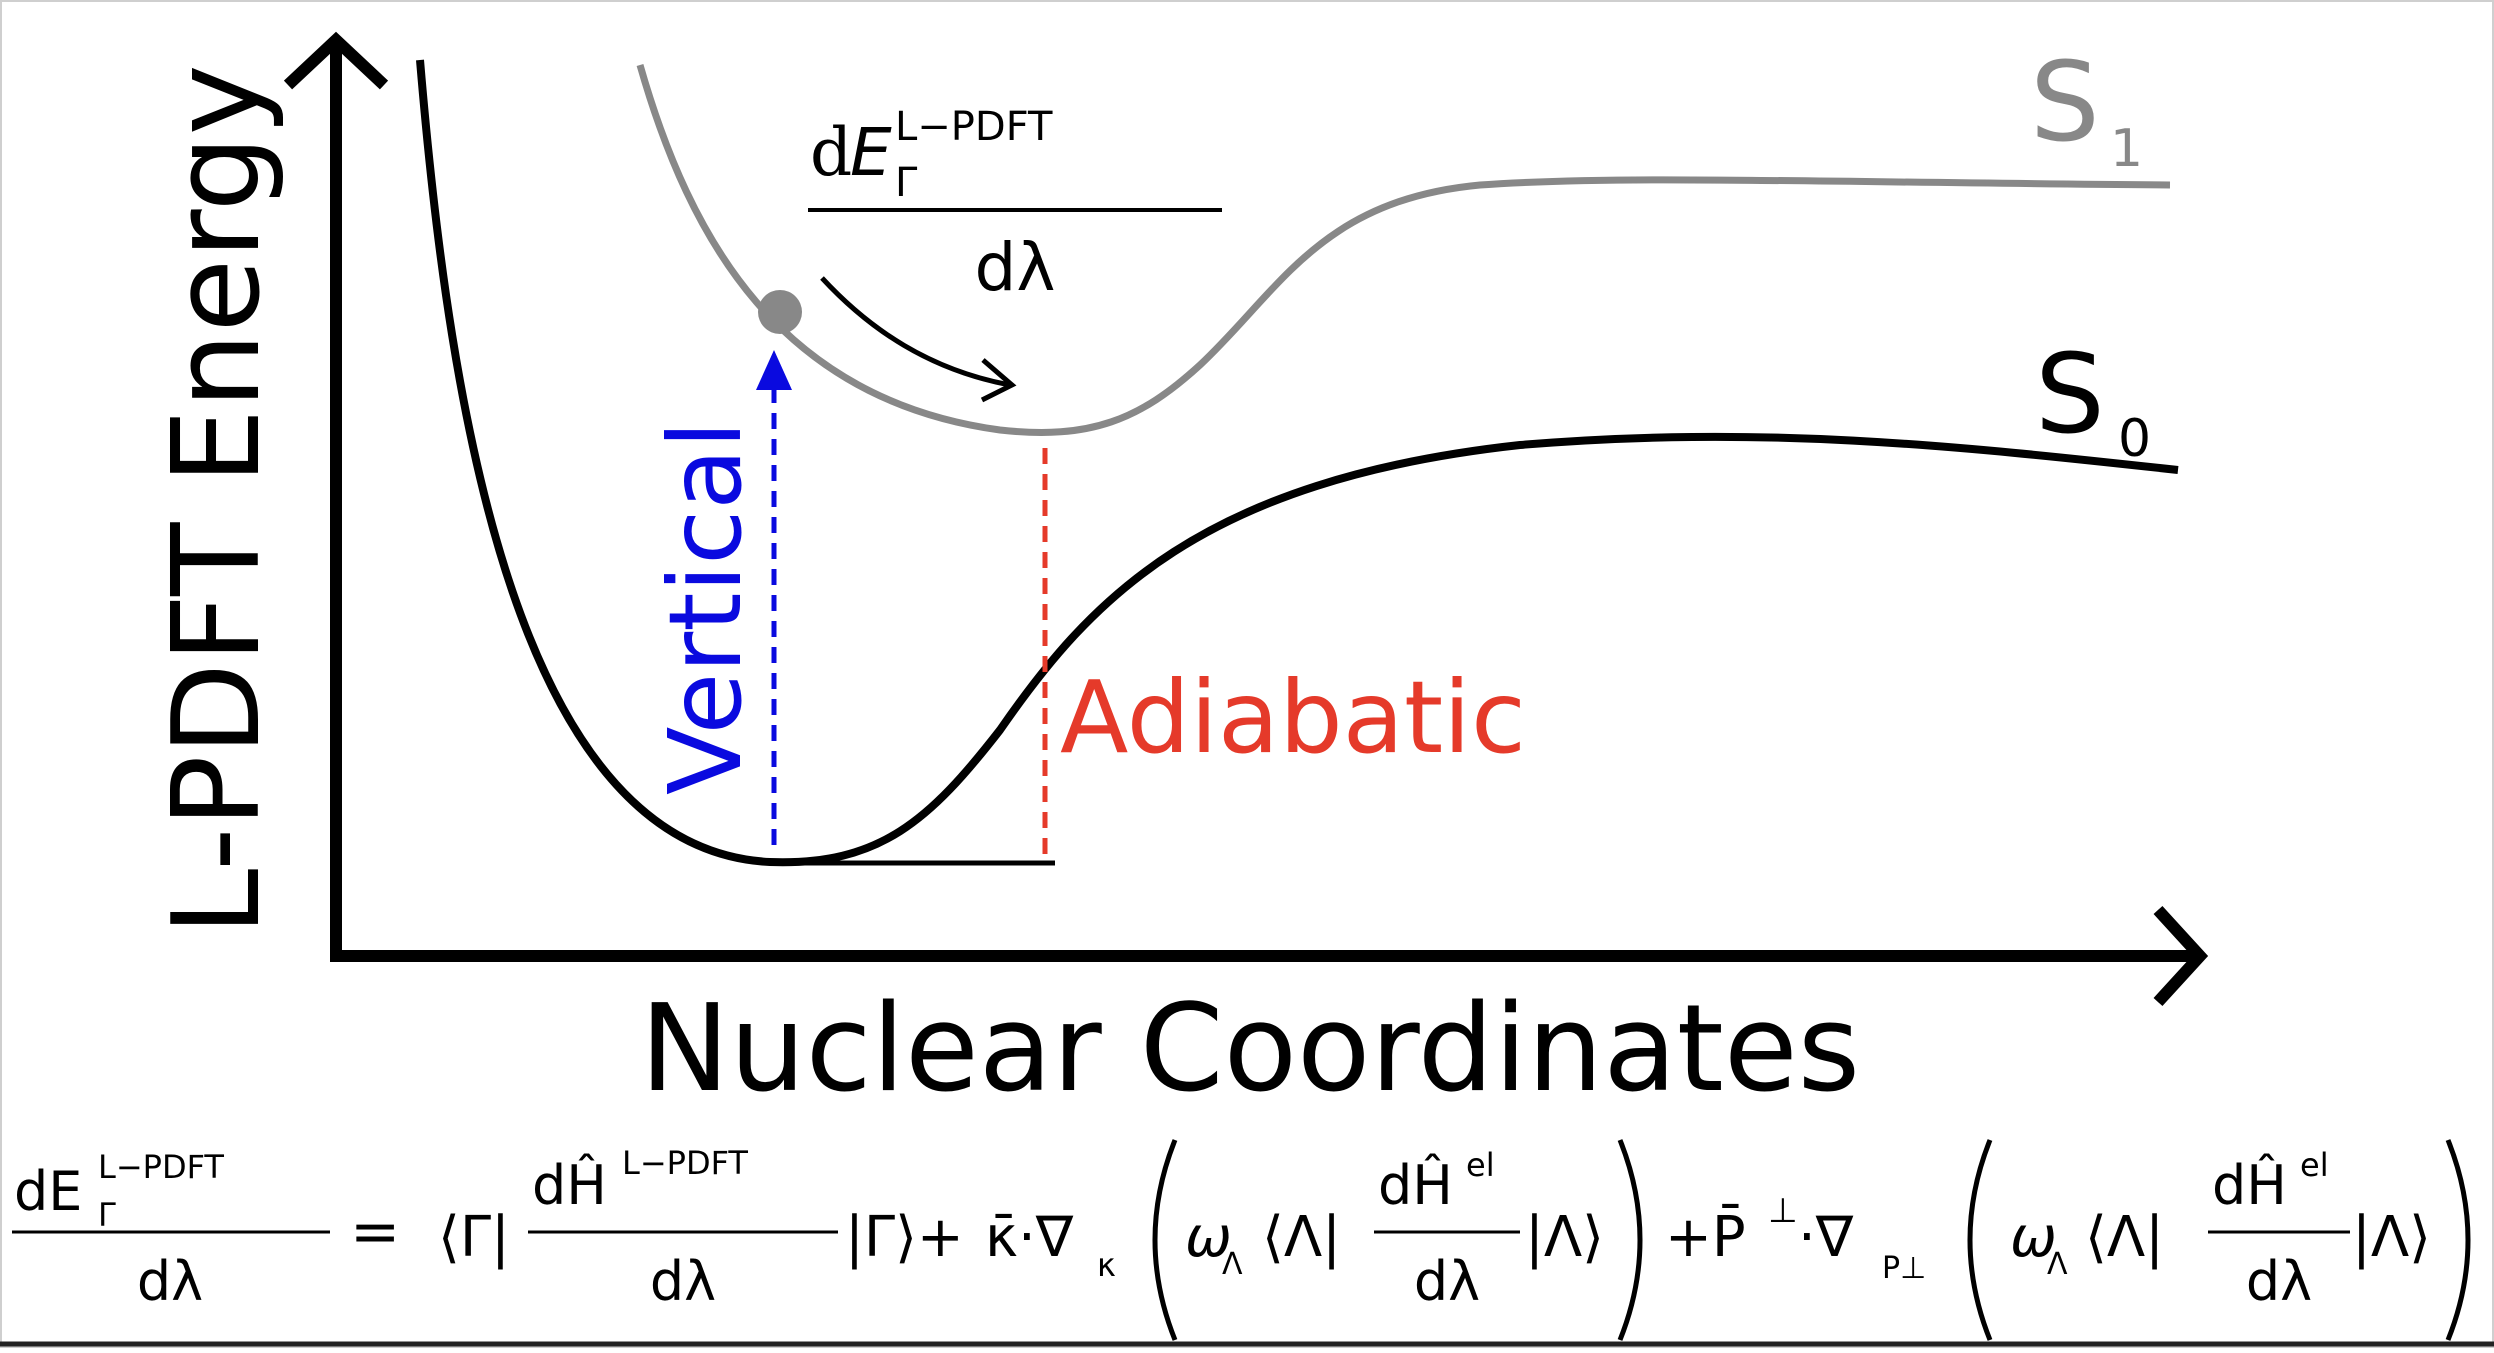 The height and width of the screenshot is (1353, 2494). Describe the element at coordinates (2391, 1237) in the screenshot. I see `eq-ket-lambda2: |Λ⟩` at that location.